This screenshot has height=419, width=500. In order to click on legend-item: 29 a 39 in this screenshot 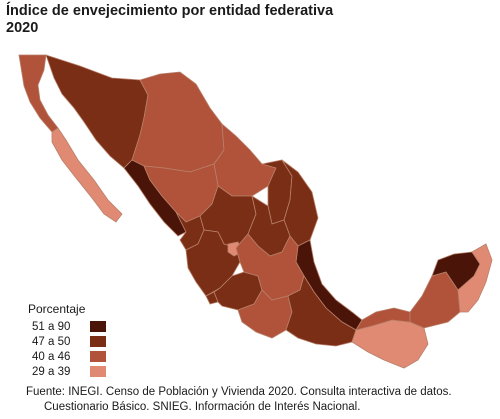, I will do `click(67, 371)`.